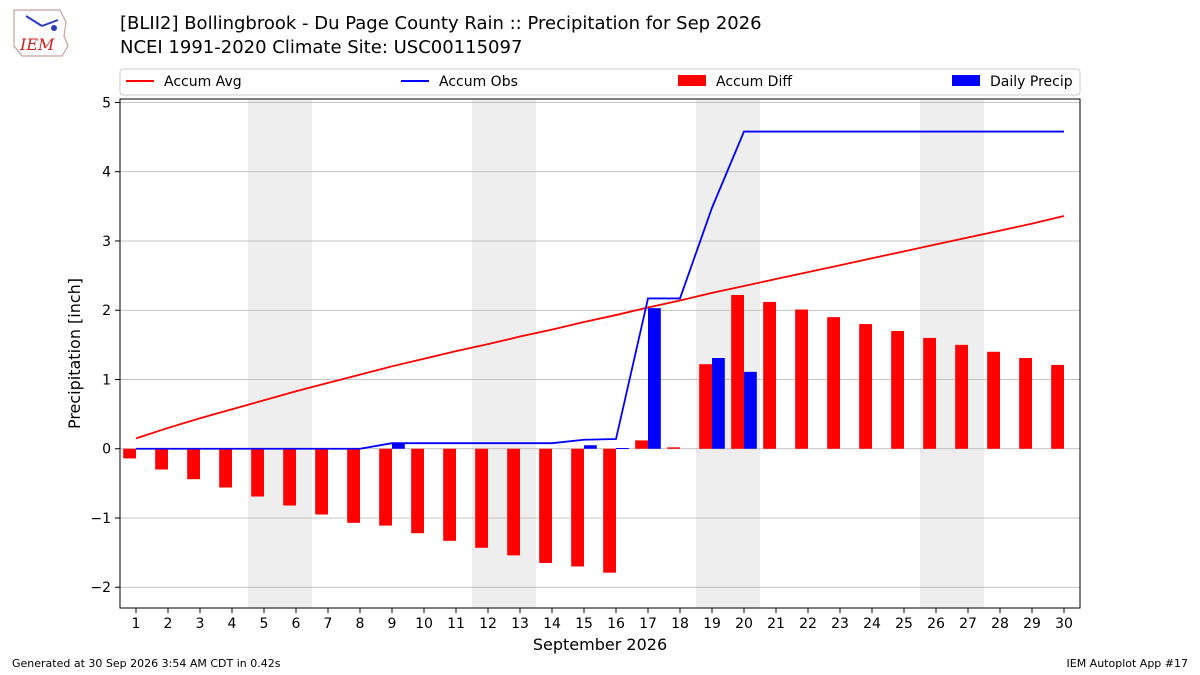  What do you see at coordinates (1000, 624) in the screenshot?
I see `x-tick-label: 28` at bounding box center [1000, 624].